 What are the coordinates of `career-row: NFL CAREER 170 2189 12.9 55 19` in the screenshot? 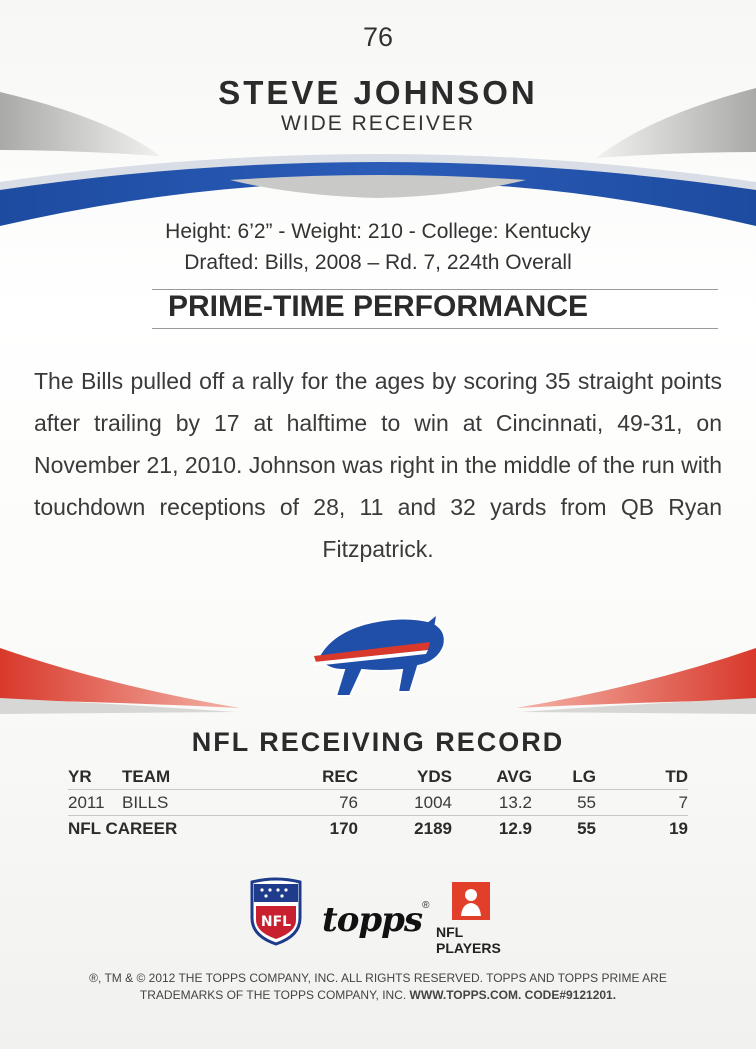 It's located at (378, 829).